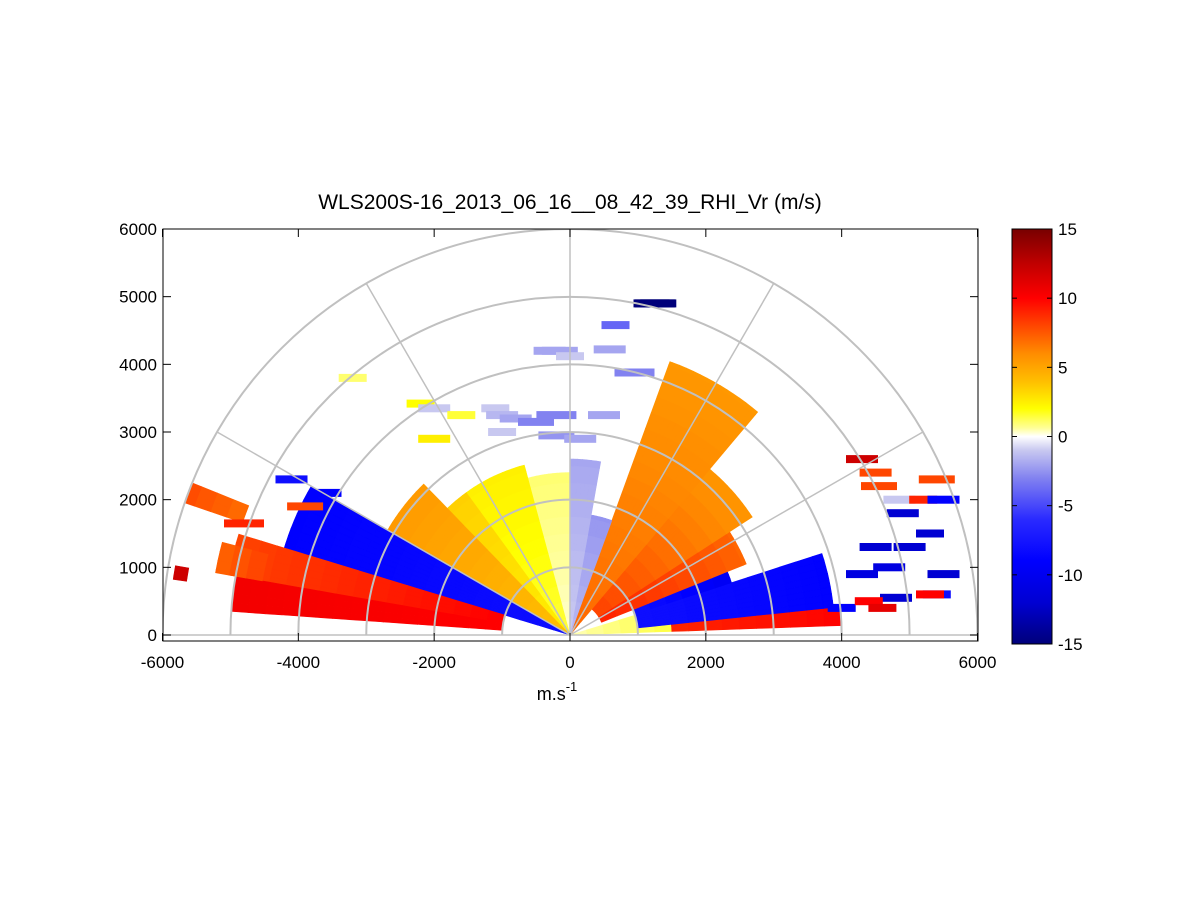 Image resolution: width=1201 pixels, height=901 pixels. Describe the element at coordinates (162, 662) in the screenshot. I see `x-tick-label: -6000` at that location.